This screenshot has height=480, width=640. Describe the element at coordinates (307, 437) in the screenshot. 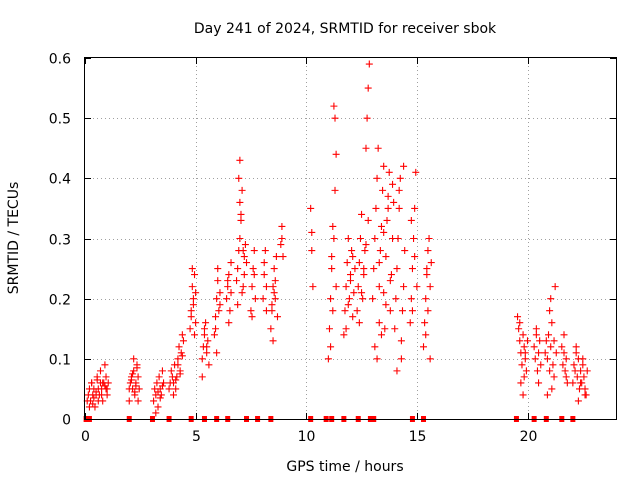

I see `x-tick-label: 10` at that location.